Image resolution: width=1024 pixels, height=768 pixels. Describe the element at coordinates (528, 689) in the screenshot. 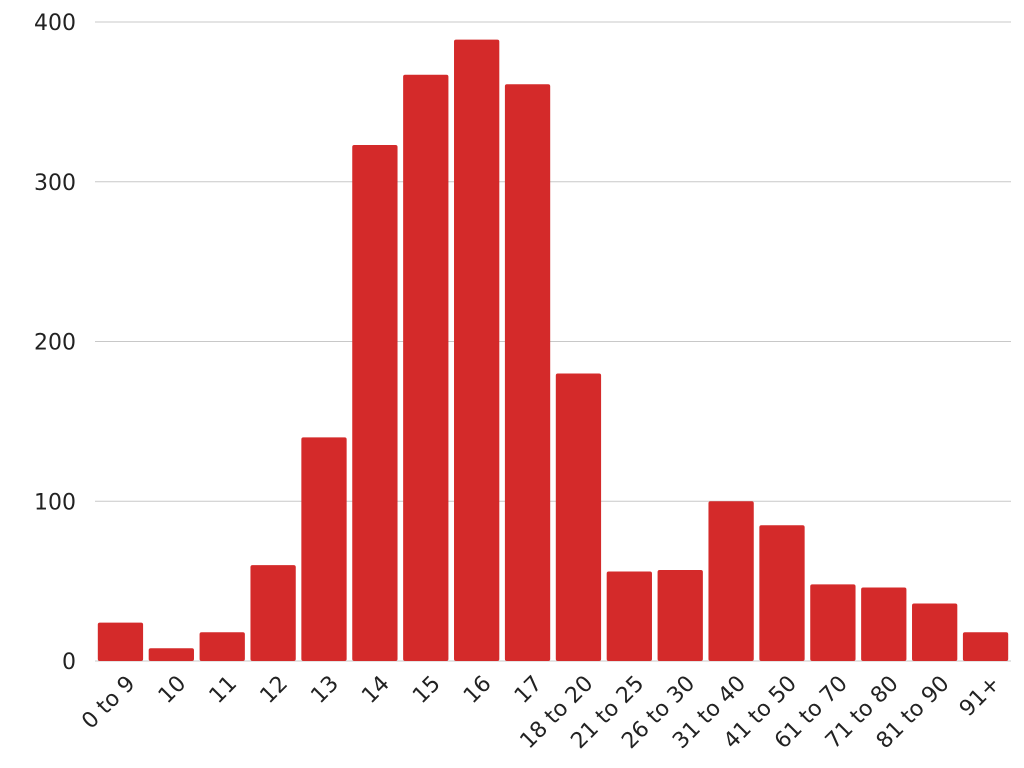

I see `x-tick-label: 17` at that location.